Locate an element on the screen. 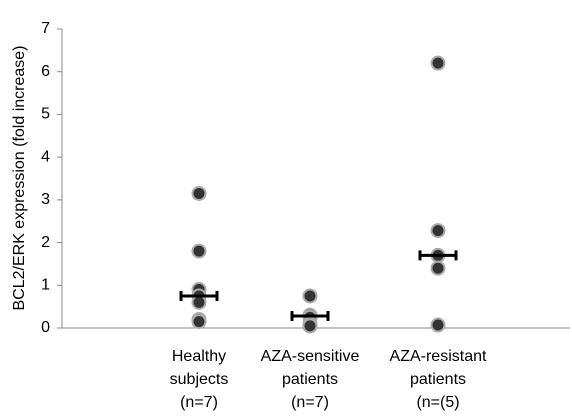 The image size is (572, 418). x-tick-label: AZA-resistant is located at coordinates (438, 356).